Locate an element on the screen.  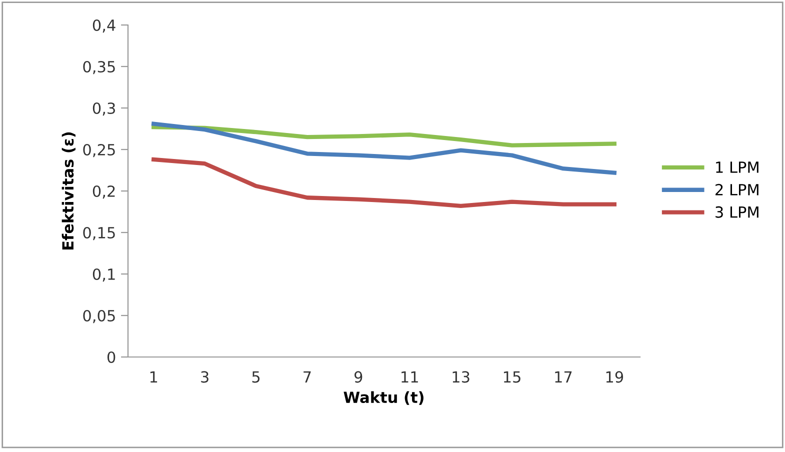
legend-label: 1 LPM is located at coordinates (737, 167).